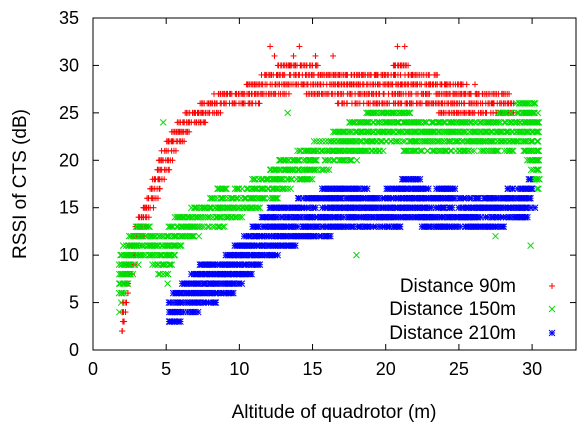  Describe the element at coordinates (334, 412) in the screenshot. I see `x-axis-label: Altitude of quadrotor (m)` at that location.